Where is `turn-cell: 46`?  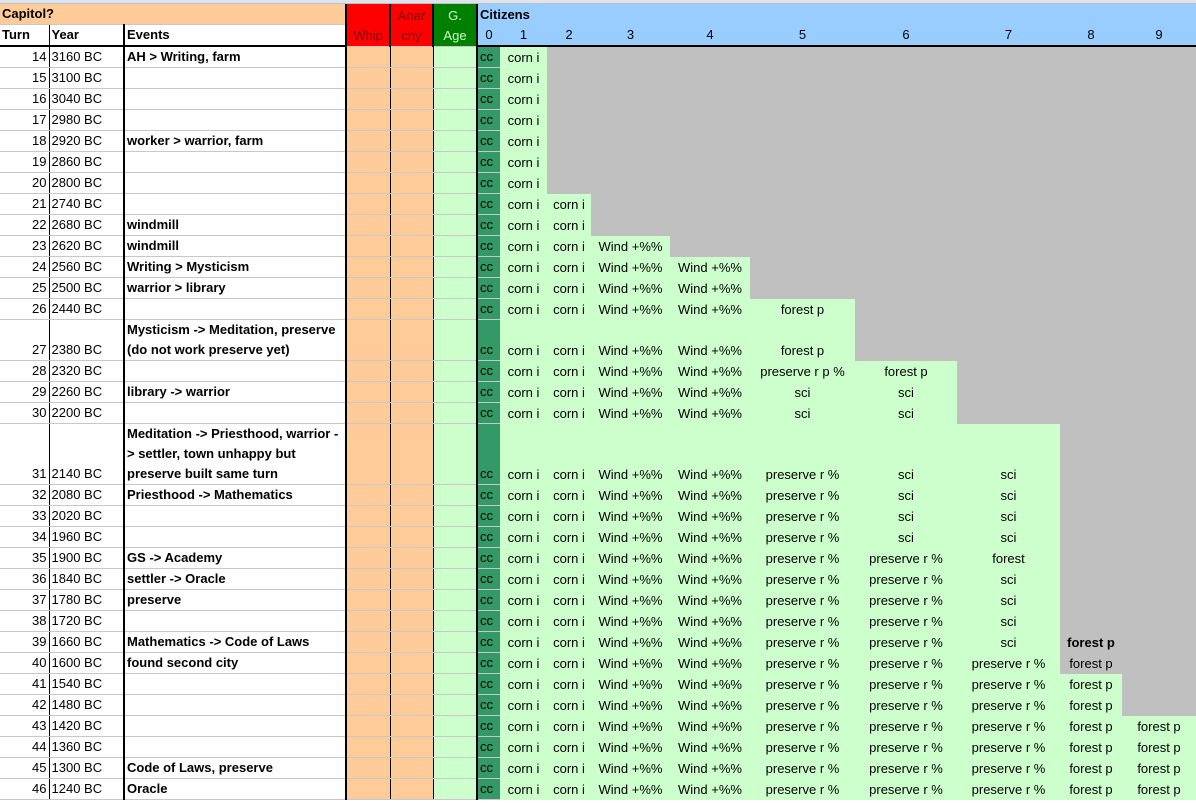
turn-cell: 46 is located at coordinates (25, 789).